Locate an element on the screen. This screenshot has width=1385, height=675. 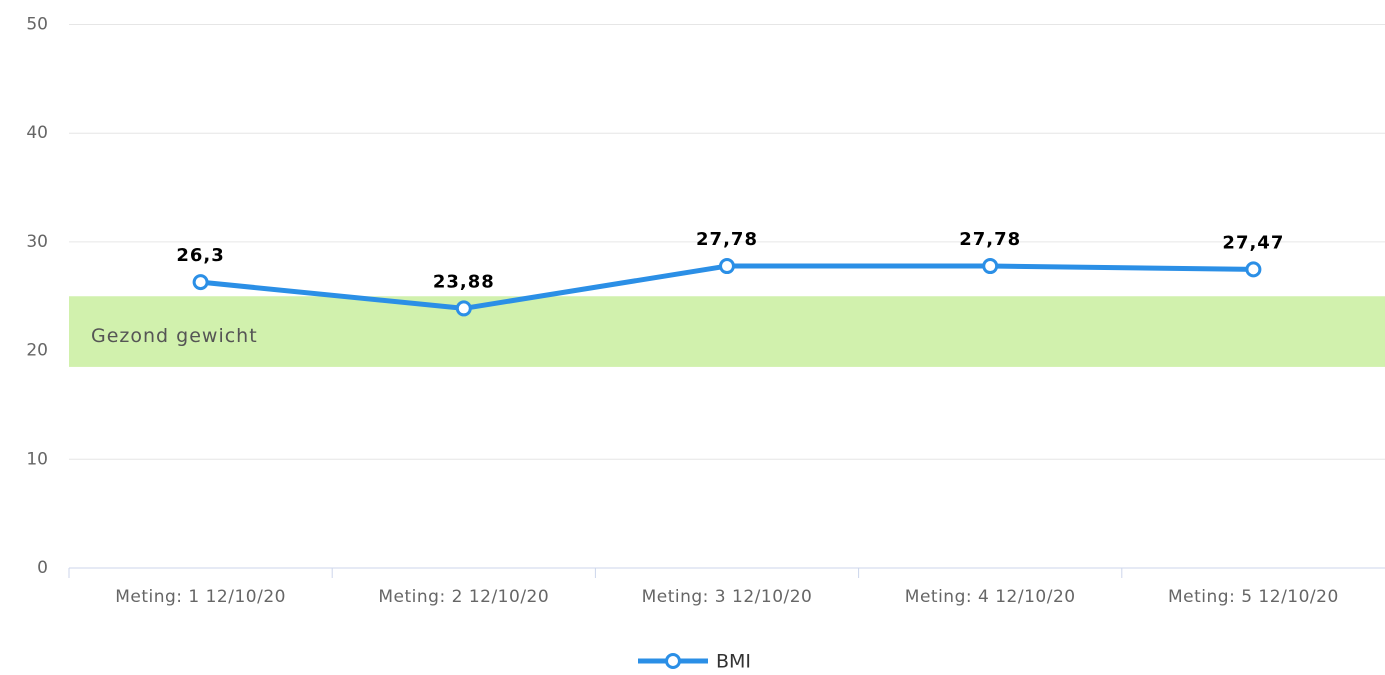
x-tick-label: Meting: 3 12/10/20 is located at coordinates (727, 597).